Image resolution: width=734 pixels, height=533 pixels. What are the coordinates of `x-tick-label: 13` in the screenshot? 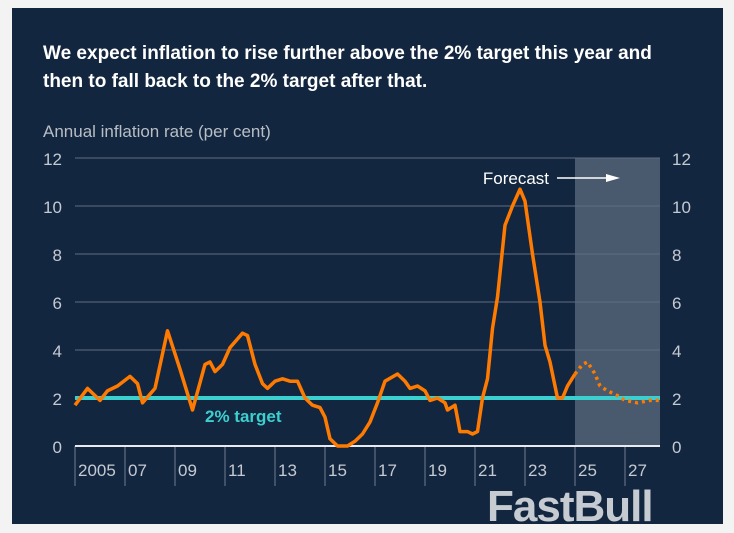 It's located at (287, 470).